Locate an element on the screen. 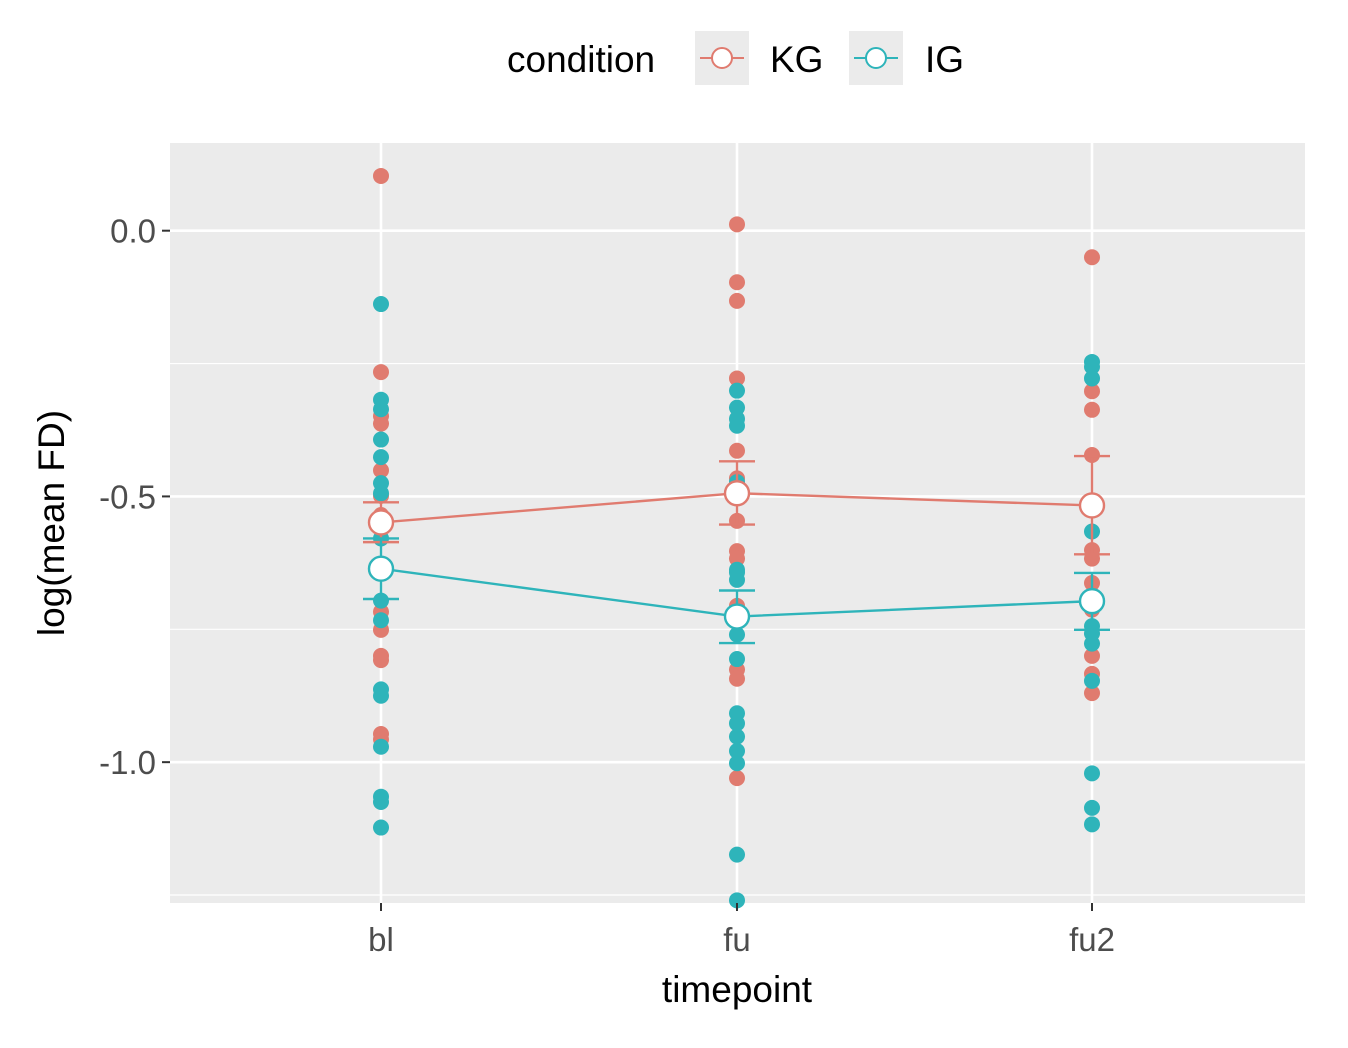 This screenshot has width=1348, height=1048. y-tick-label: -1.0 is located at coordinates (127, 762).